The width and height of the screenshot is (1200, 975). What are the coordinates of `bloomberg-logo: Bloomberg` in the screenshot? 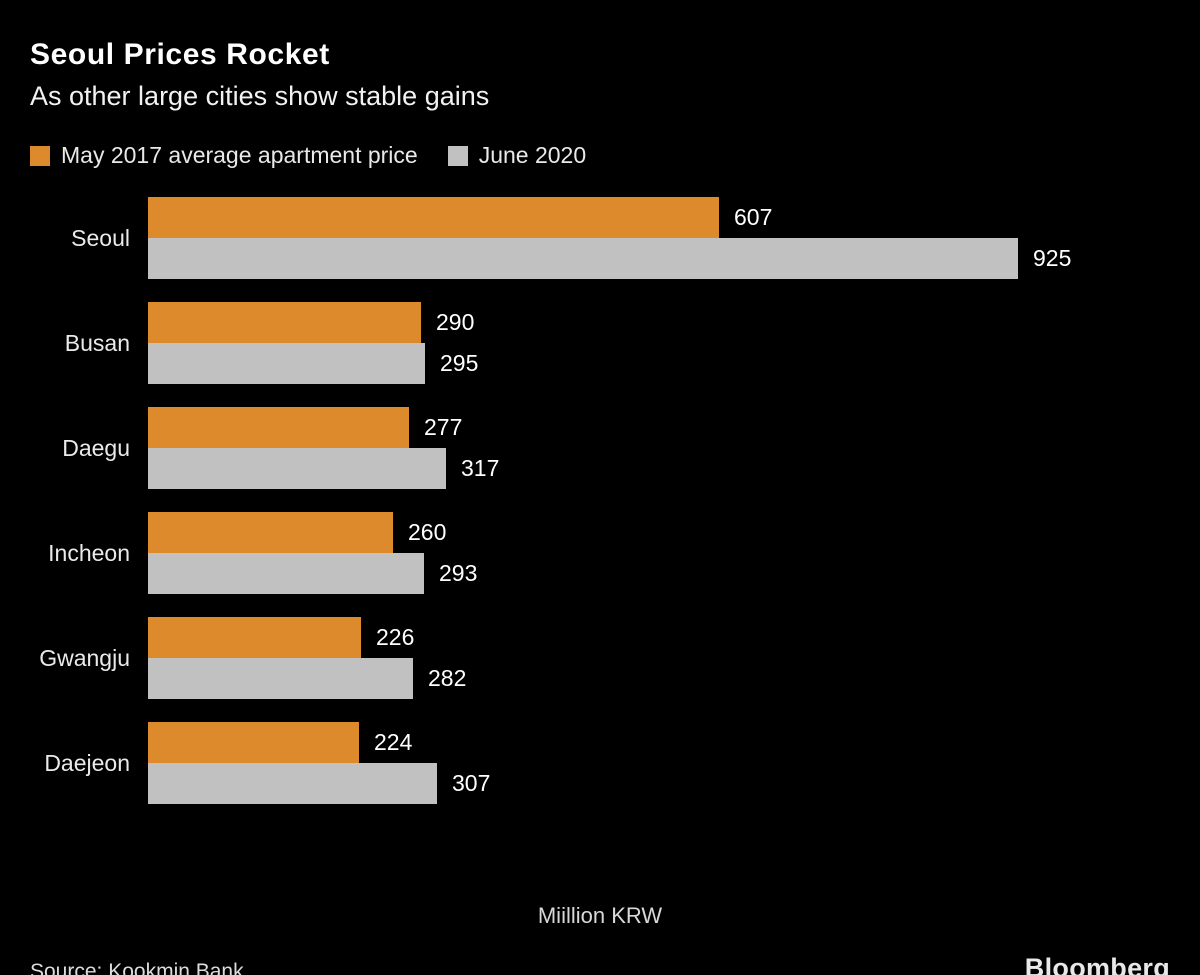 It's located at (1097, 964).